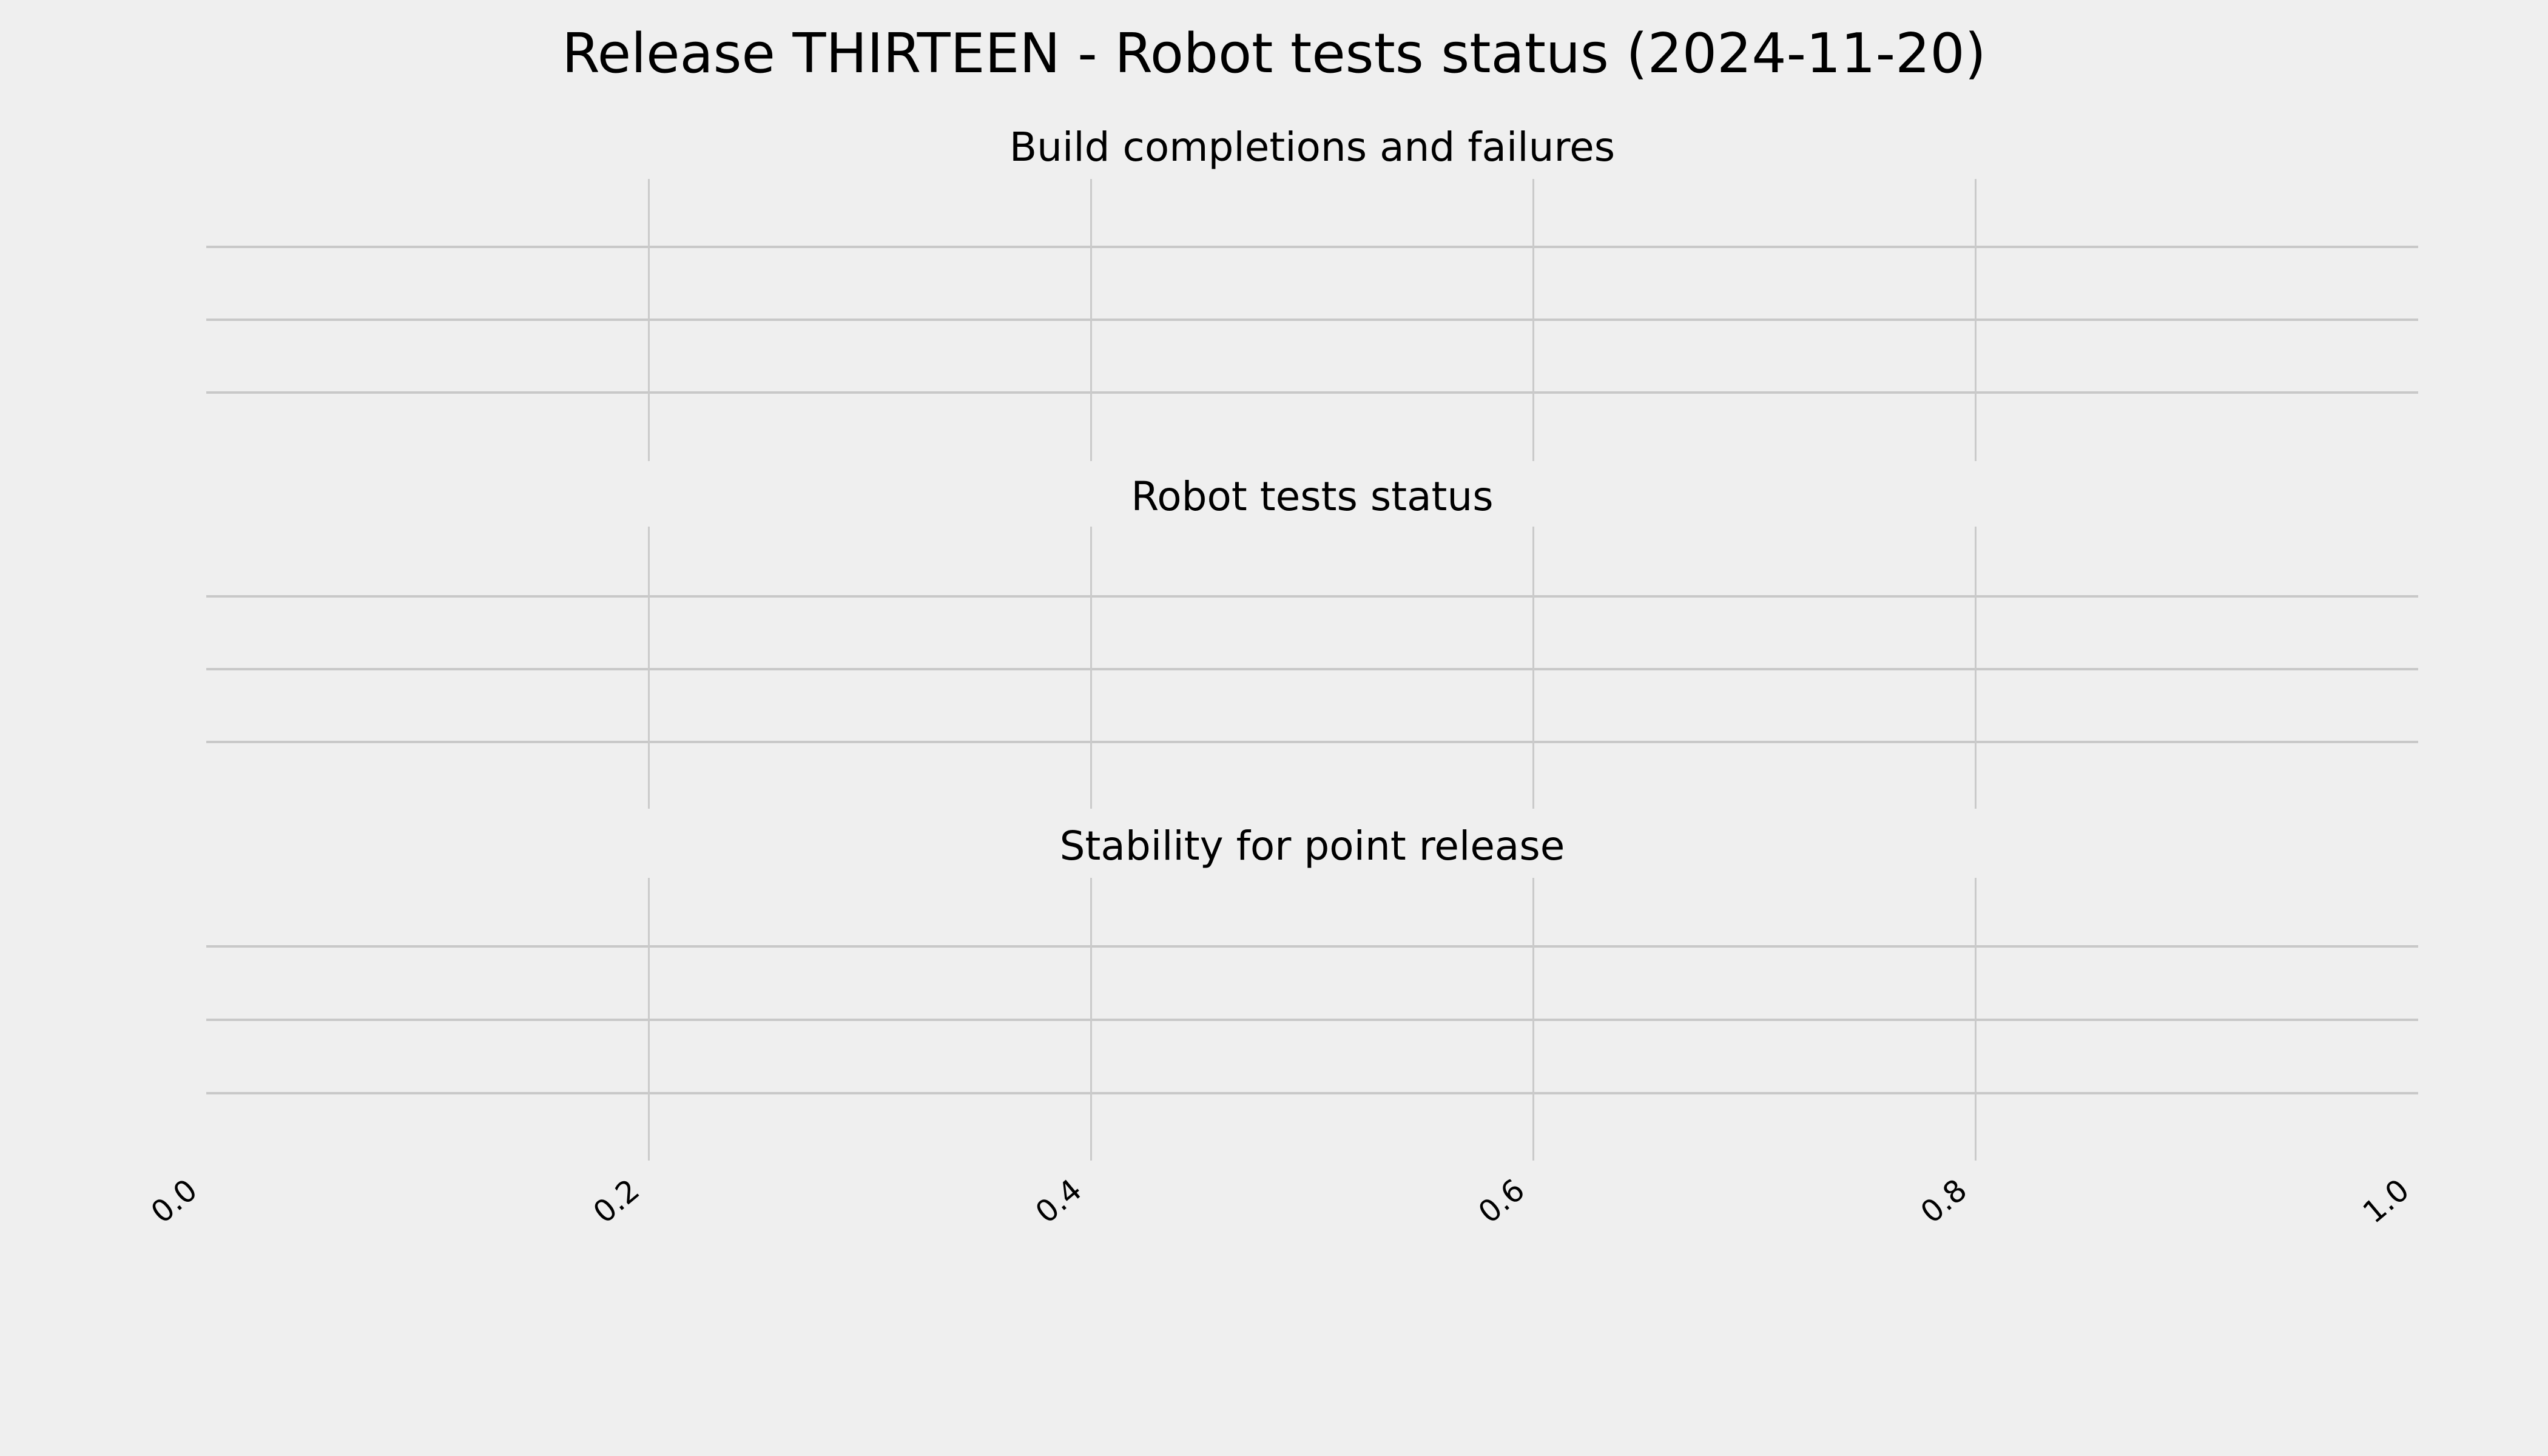 Image resolution: width=2548 pixels, height=1456 pixels. What do you see at coordinates (1059, 1201) in the screenshot?
I see `x-tick-label: 0.4` at bounding box center [1059, 1201].